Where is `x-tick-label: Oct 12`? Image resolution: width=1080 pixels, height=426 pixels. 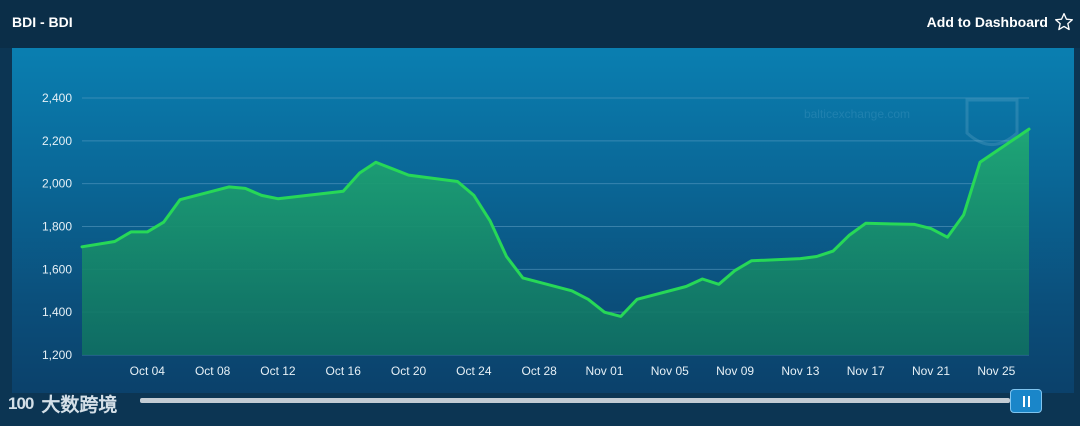
x-tick-label: Oct 12 is located at coordinates (278, 371).